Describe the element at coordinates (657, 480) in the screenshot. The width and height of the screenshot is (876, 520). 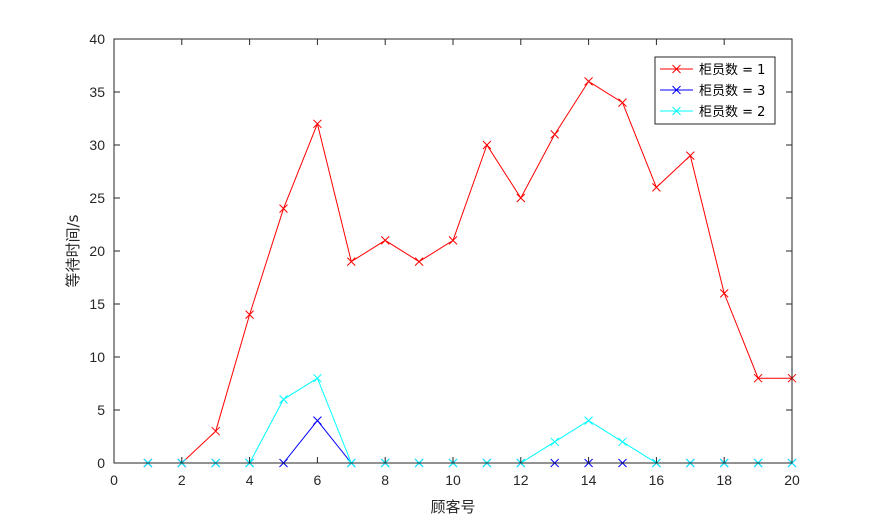
I see `x-tick-label: 16` at that location.